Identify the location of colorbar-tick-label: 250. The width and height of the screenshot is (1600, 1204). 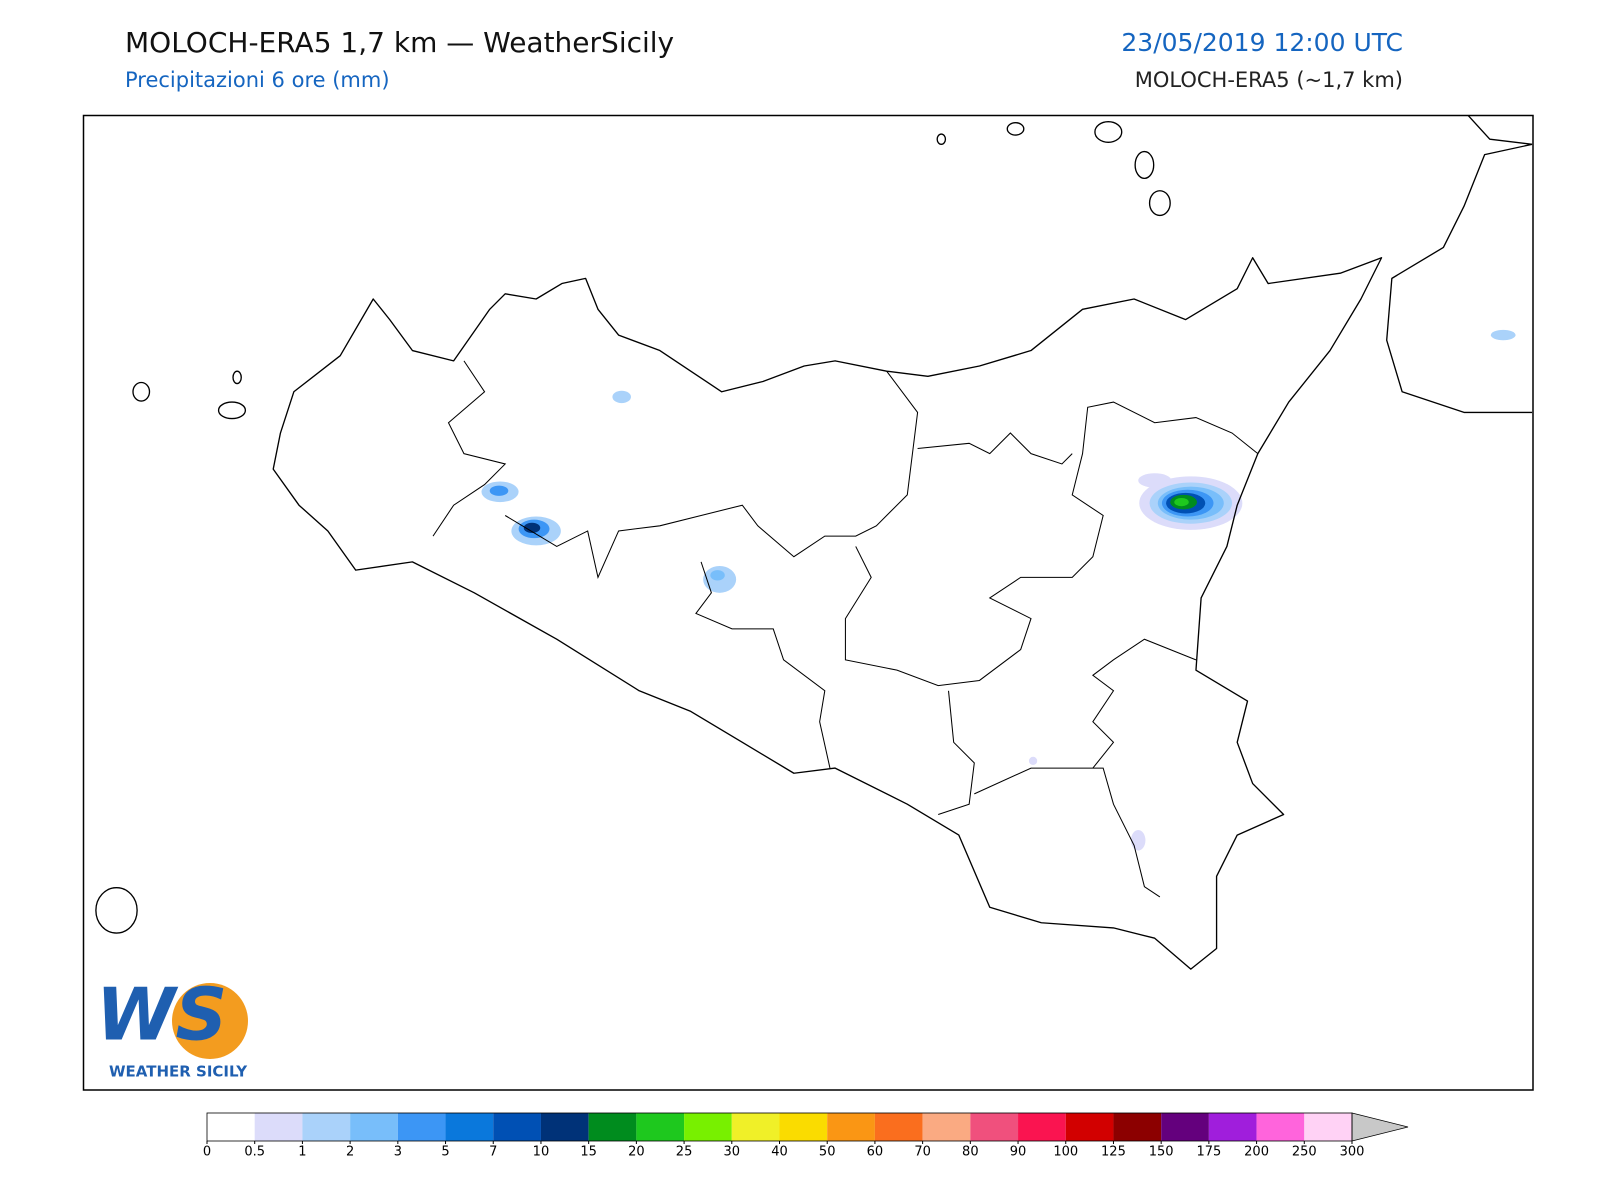
(1304, 1152).